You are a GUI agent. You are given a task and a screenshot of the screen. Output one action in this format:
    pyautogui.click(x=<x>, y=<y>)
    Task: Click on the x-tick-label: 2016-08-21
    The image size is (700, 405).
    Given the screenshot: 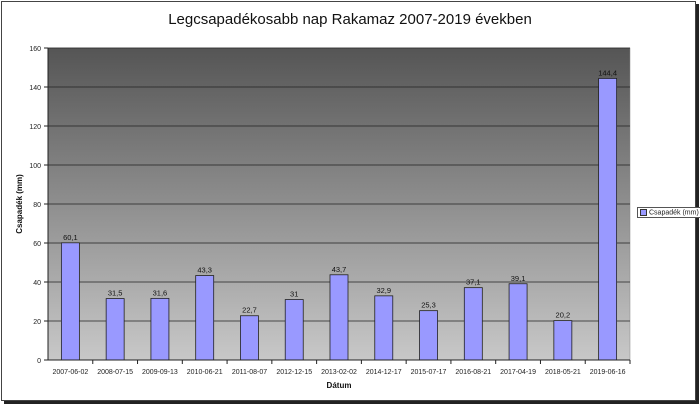 What is the action you would take?
    pyautogui.click(x=473, y=372)
    